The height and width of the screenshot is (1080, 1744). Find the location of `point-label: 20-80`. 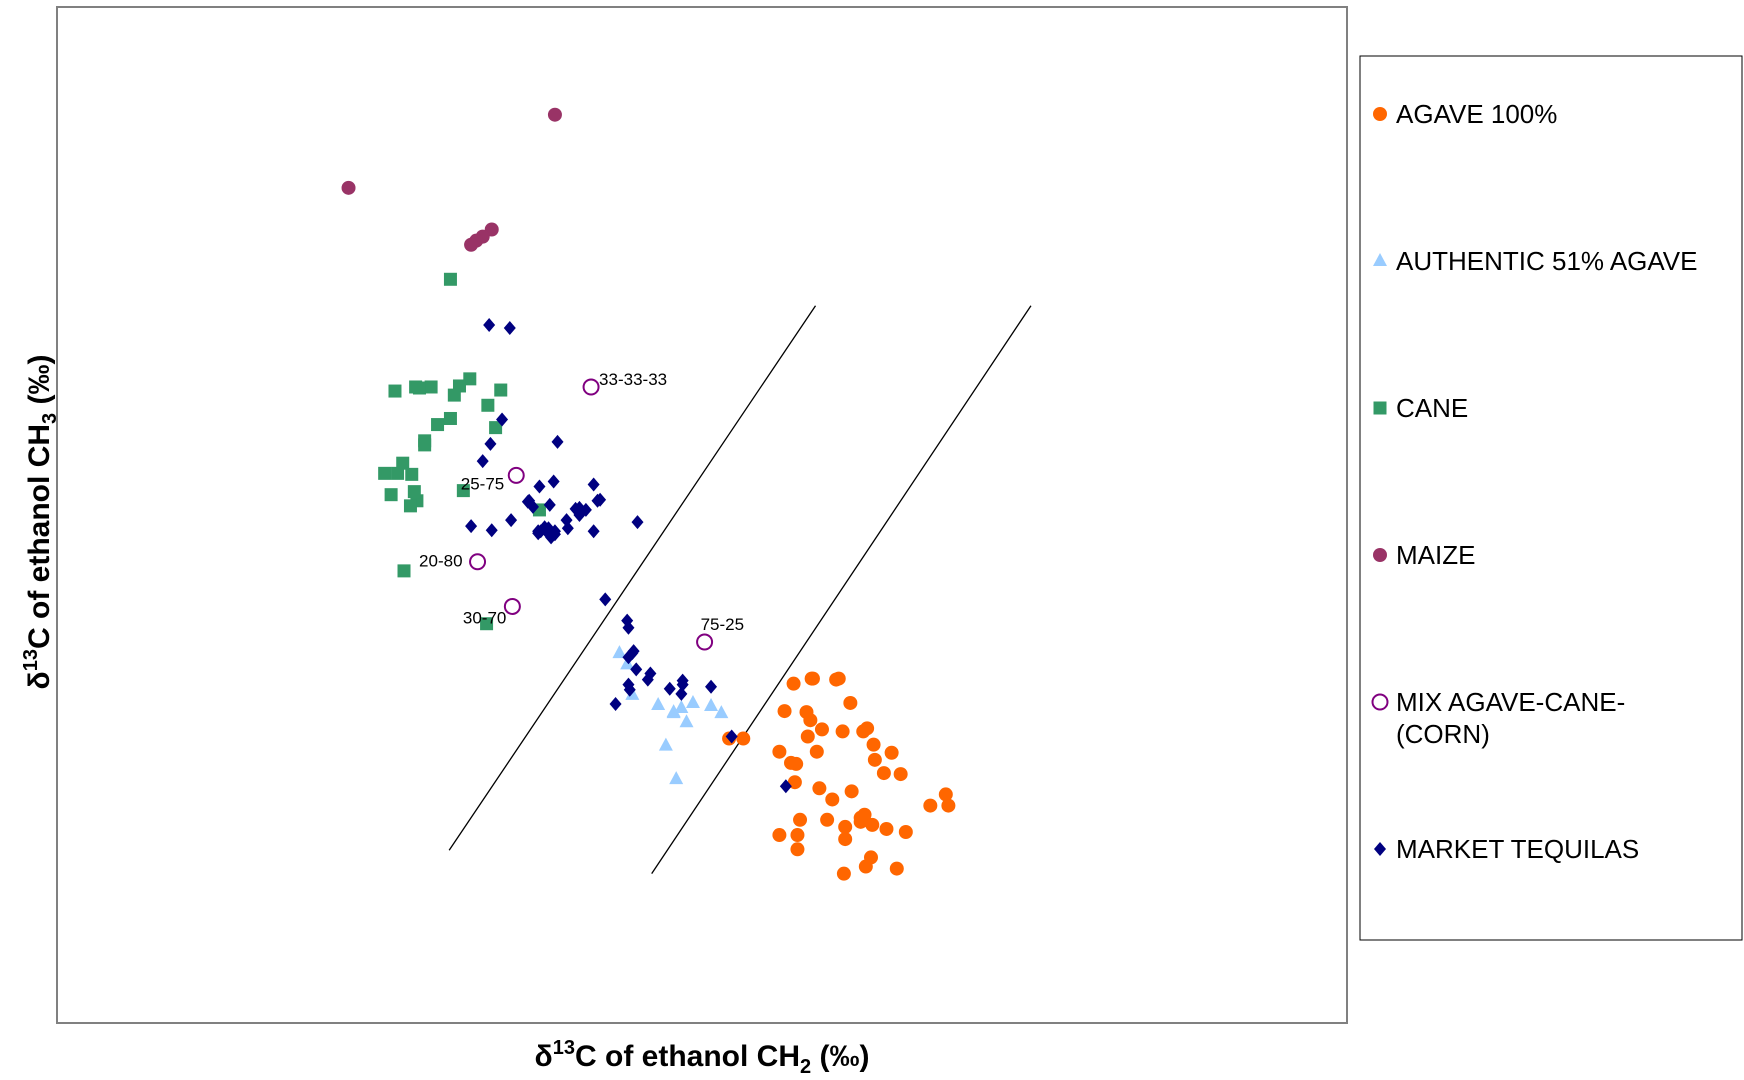

point-label: 20-80 is located at coordinates (440, 561).